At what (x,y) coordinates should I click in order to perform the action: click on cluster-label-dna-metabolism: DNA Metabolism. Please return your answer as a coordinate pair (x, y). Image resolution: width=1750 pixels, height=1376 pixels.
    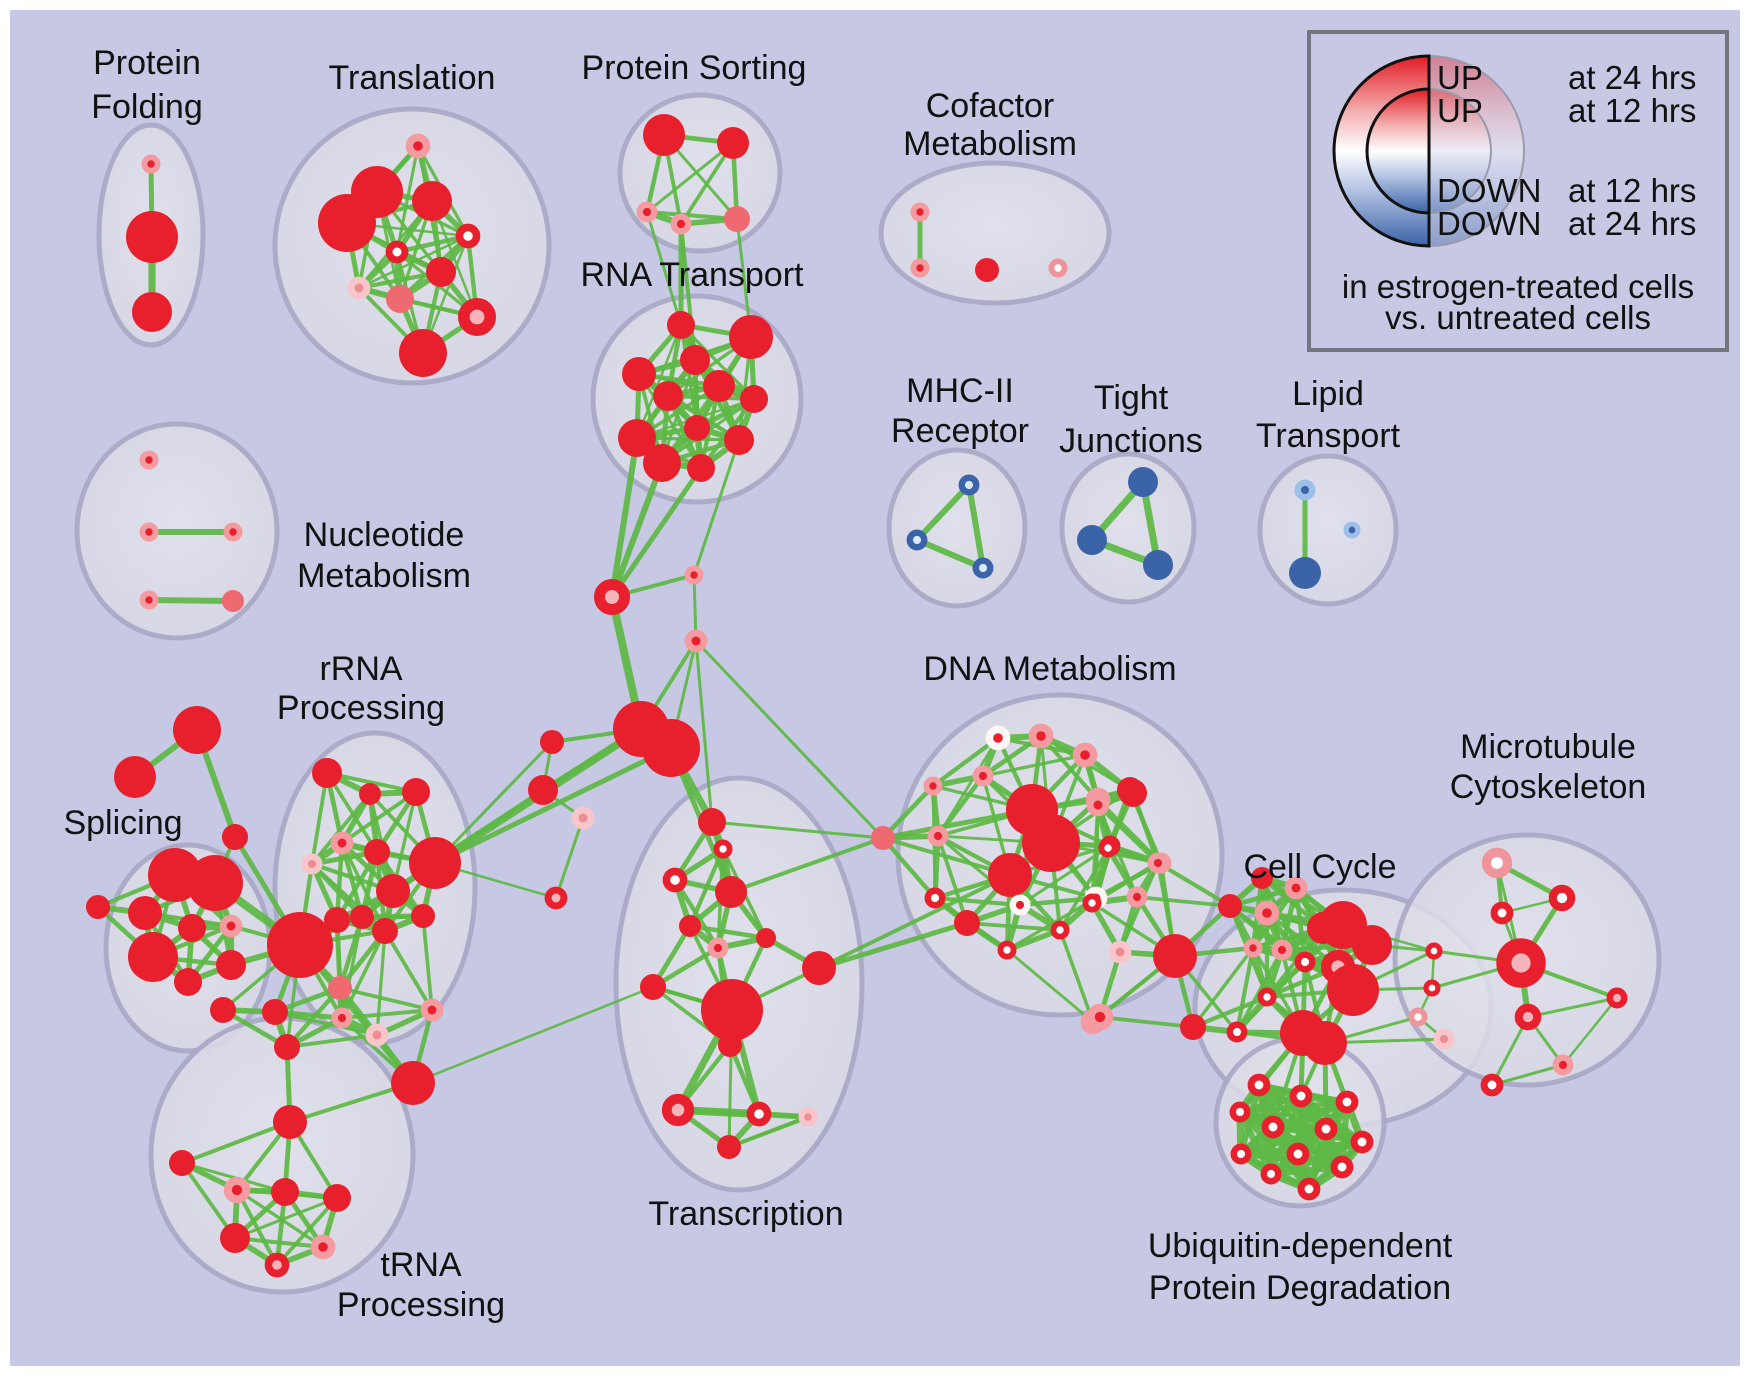
    Looking at the image, I should click on (1049, 669).